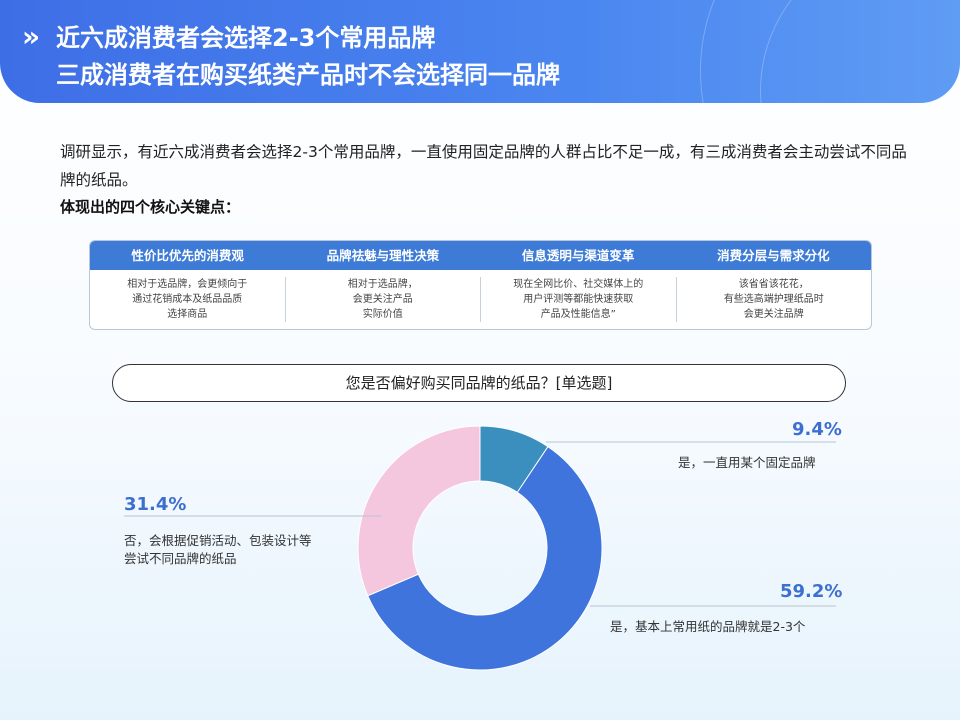  What do you see at coordinates (218, 540) in the screenshot?
I see `slice-c-label-line1: 否，会根据促销活动、包装设计等` at bounding box center [218, 540].